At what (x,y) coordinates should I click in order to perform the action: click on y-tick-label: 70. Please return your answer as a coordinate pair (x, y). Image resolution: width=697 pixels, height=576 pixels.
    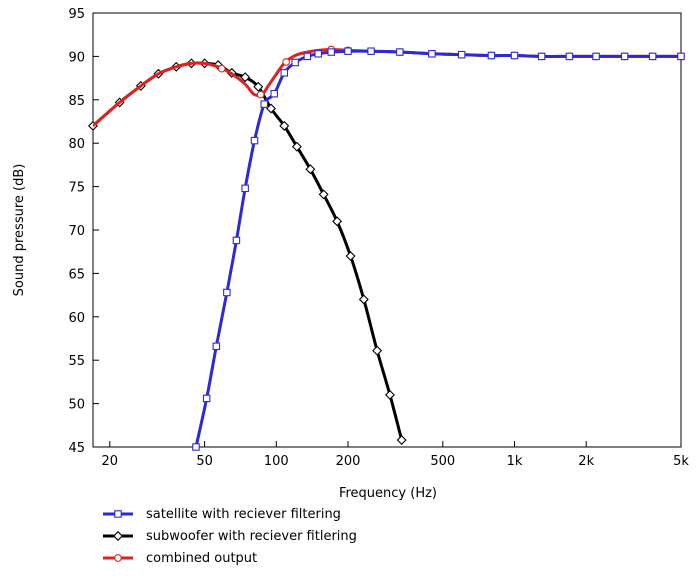
    Looking at the image, I should click on (76, 231).